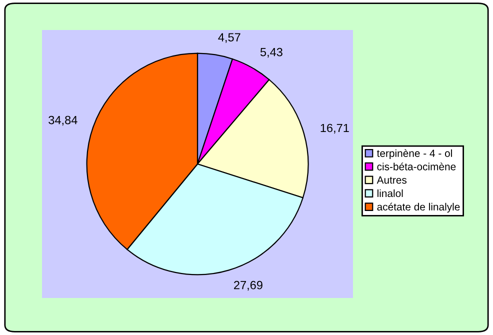 The image size is (493, 335). Describe the element at coordinates (418, 207) in the screenshot. I see `legend-label: acétate de linalyle` at that location.